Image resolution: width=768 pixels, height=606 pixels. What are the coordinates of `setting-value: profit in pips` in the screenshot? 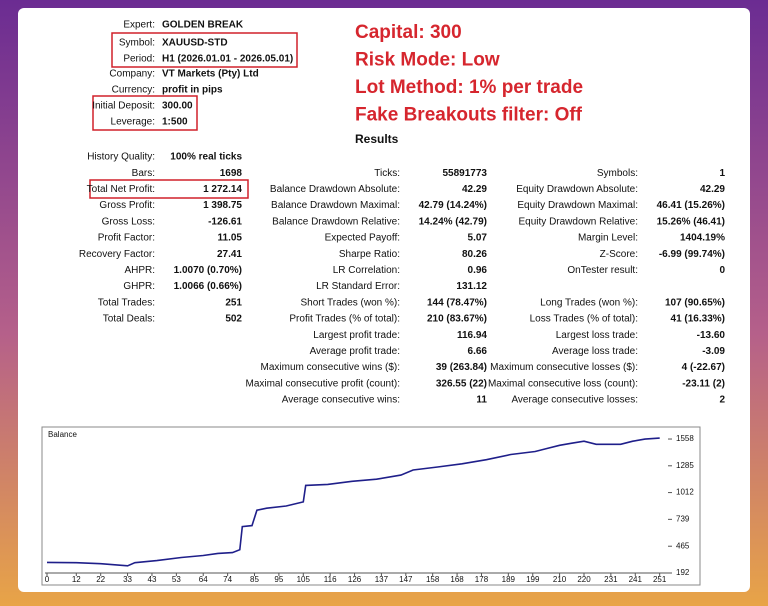 It's located at (192, 90).